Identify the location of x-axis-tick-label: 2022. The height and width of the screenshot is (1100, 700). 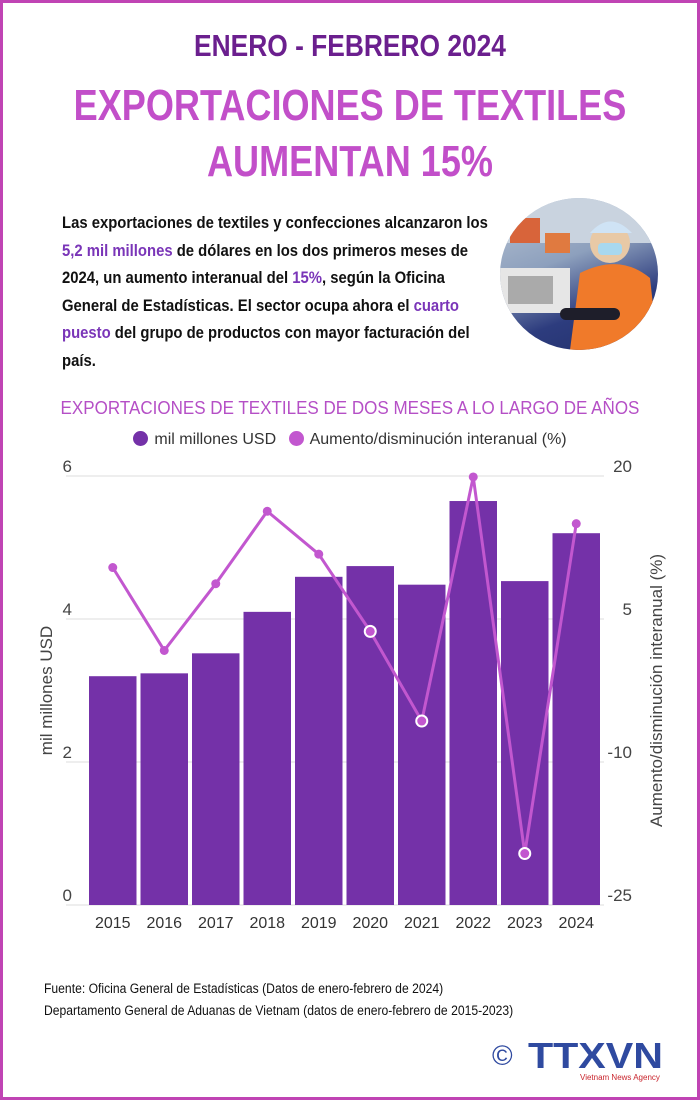
(473, 923).